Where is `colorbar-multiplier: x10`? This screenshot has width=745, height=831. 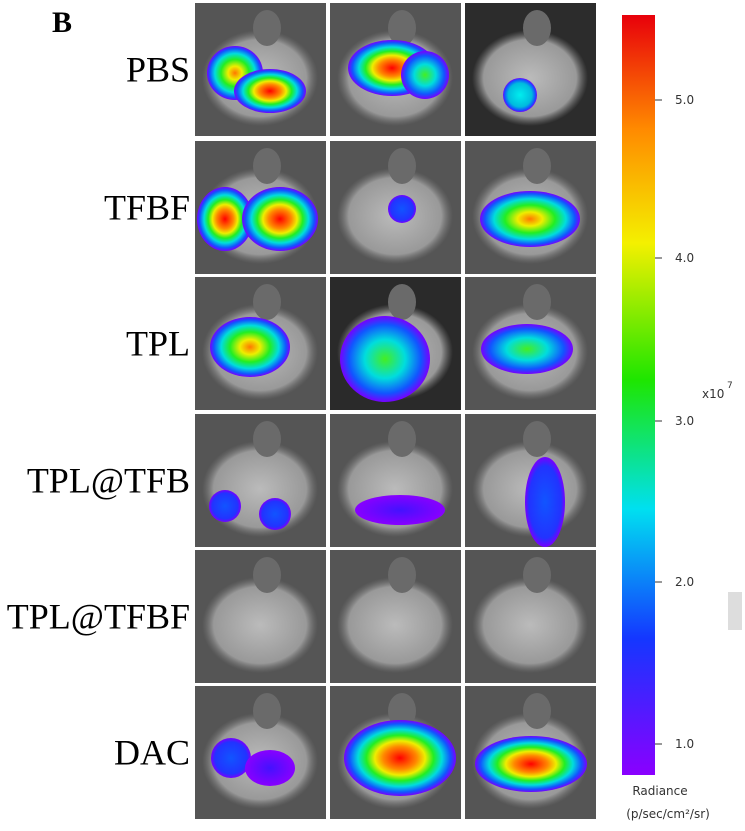 colorbar-multiplier: x10 is located at coordinates (713, 394).